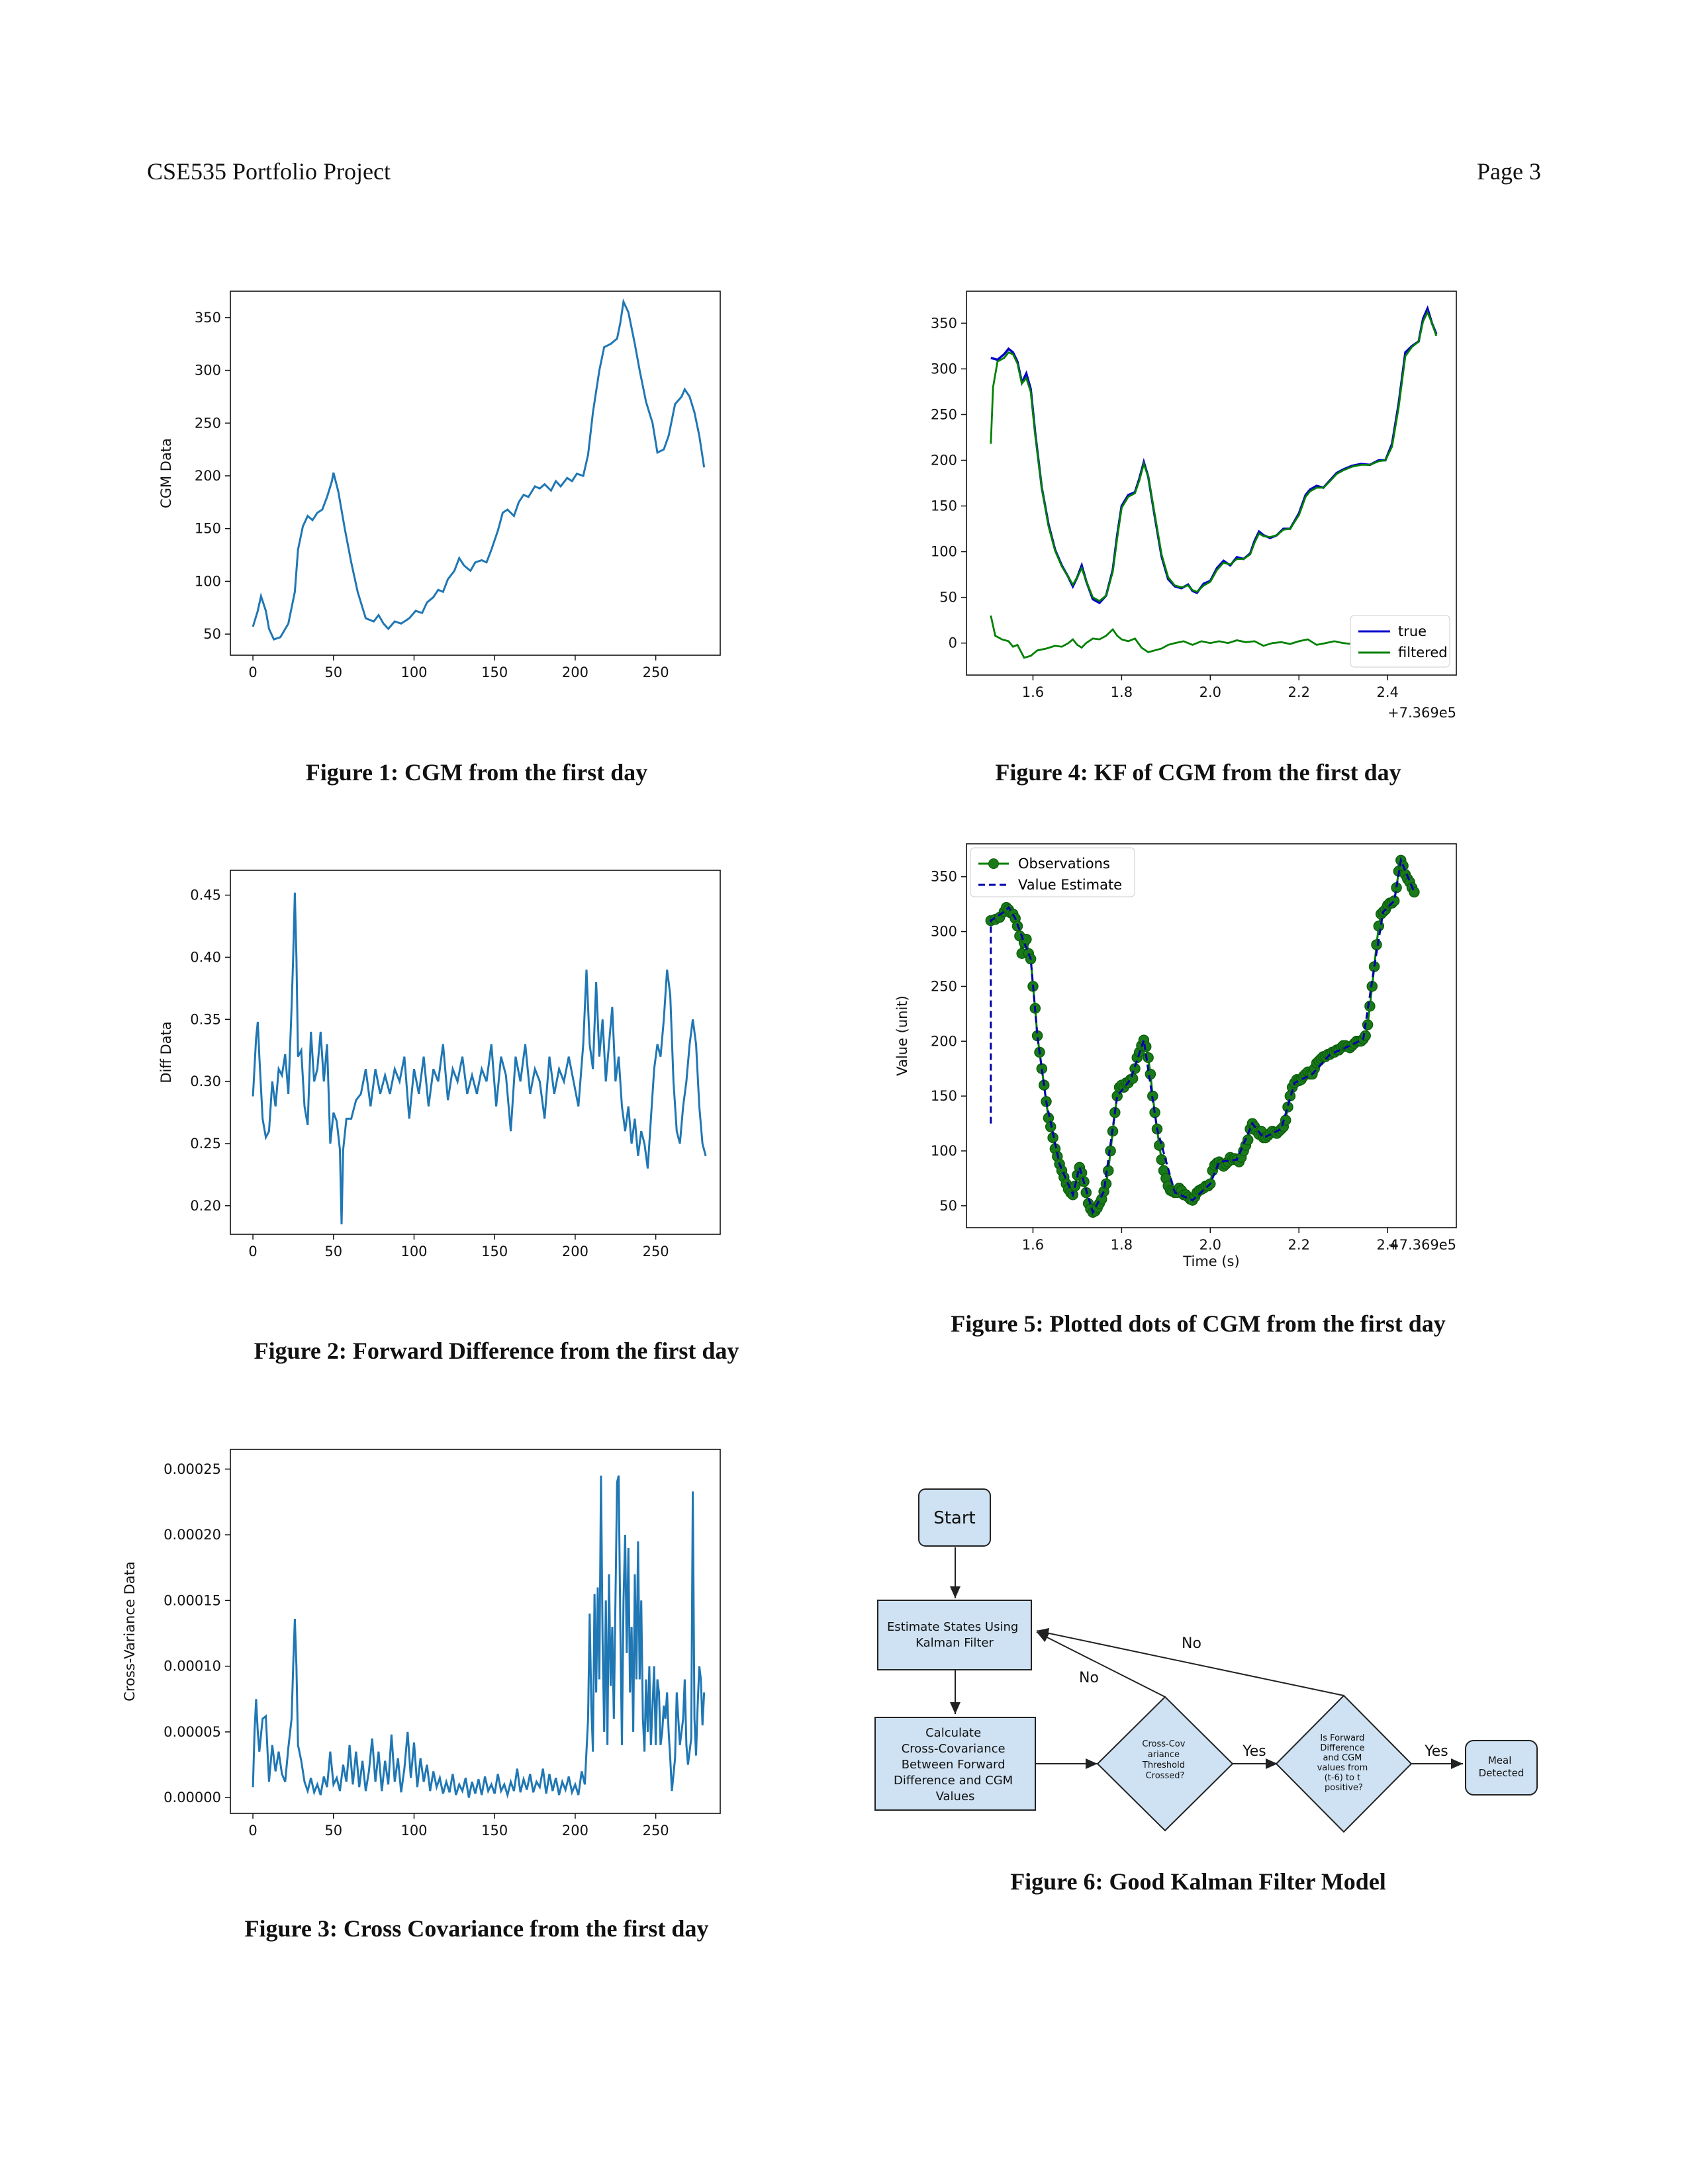 The width and height of the screenshot is (1688, 2184). What do you see at coordinates (192, 1666) in the screenshot?
I see `fig3-ytick-label: 0.00010` at bounding box center [192, 1666].